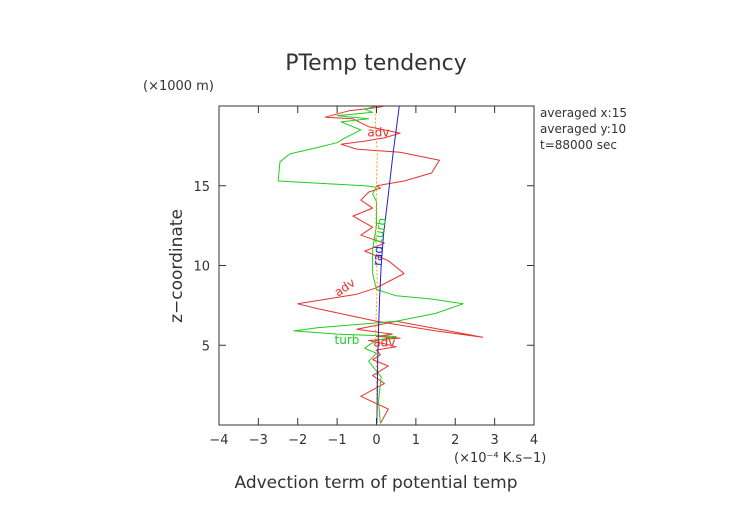 Image resolution: width=752 pixels, height=532 pixels. What do you see at coordinates (583, 113) in the screenshot?
I see `info-line-x: averaged x:15` at bounding box center [583, 113].